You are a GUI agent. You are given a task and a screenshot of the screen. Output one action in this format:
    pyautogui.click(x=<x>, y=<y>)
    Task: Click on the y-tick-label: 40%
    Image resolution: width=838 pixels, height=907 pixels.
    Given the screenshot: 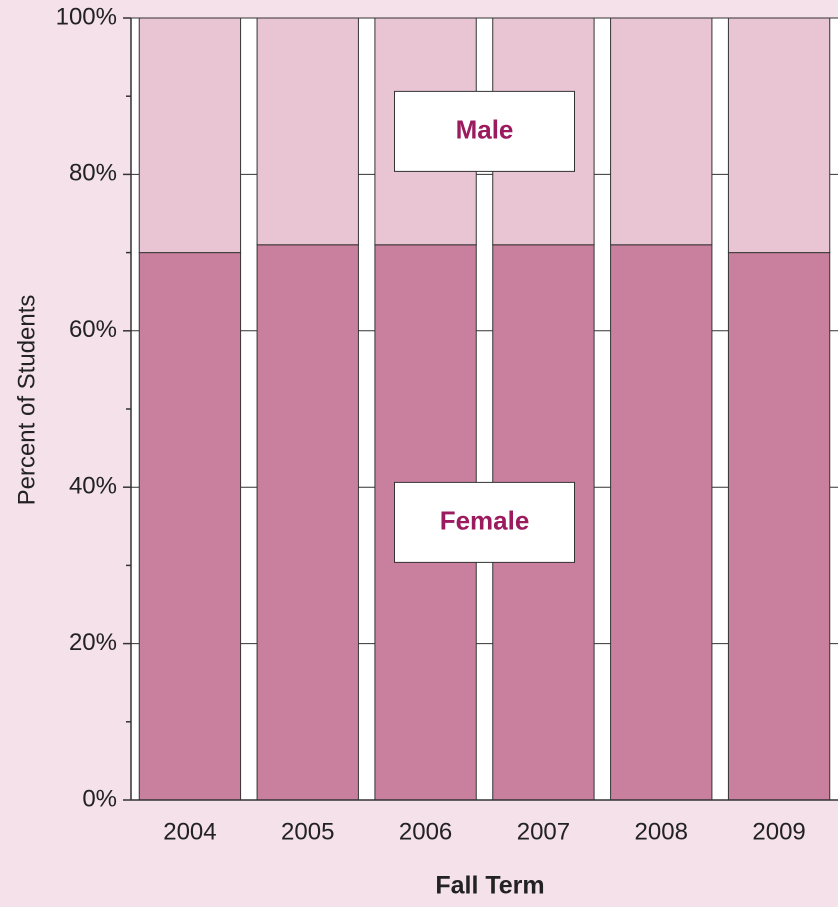 What is the action you would take?
    pyautogui.click(x=93, y=486)
    